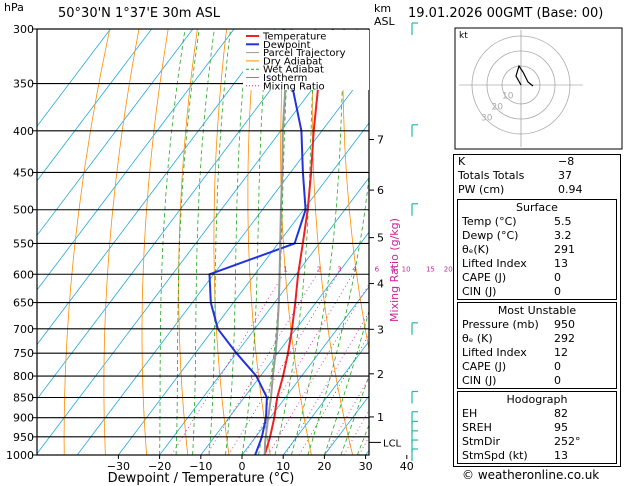 The width and height of the screenshot is (629, 486). Describe the element at coordinates (495, 455) in the screenshot. I see `indices.hodograph_stats-label: StmSpd (kt)` at that location.